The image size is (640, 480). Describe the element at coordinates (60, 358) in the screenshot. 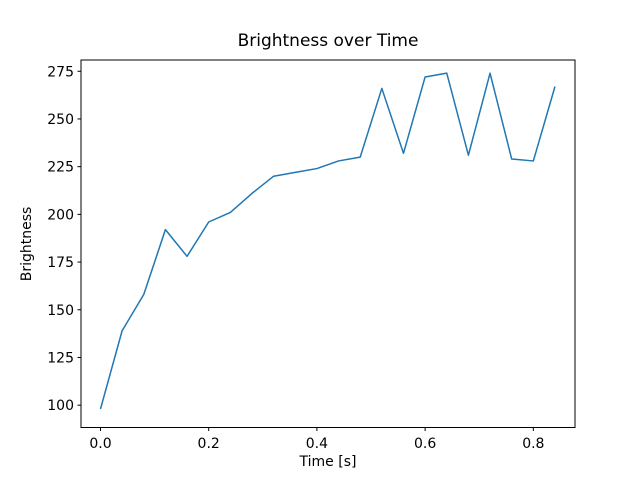

I see `y-tick-label: 125` at that location.